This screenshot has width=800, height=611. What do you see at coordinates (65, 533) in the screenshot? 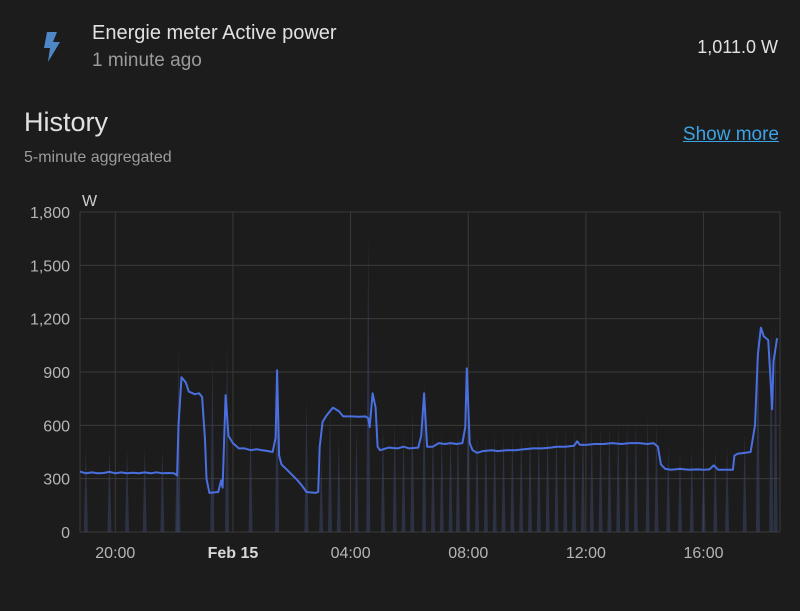
I see `y-tick-label: 0` at bounding box center [65, 533].